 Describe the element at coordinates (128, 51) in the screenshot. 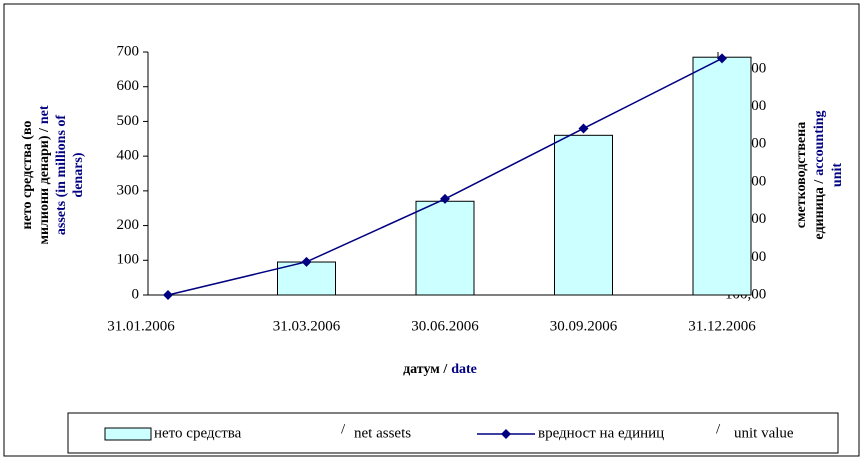

I see `y-tick-label: 700` at that location.